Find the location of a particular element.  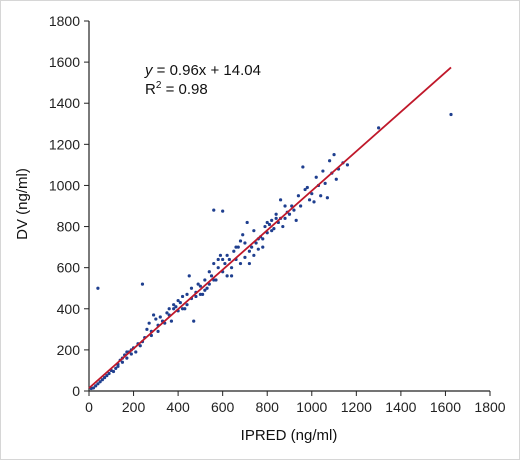

x-tick-label: 1600 is located at coordinates (445, 407).